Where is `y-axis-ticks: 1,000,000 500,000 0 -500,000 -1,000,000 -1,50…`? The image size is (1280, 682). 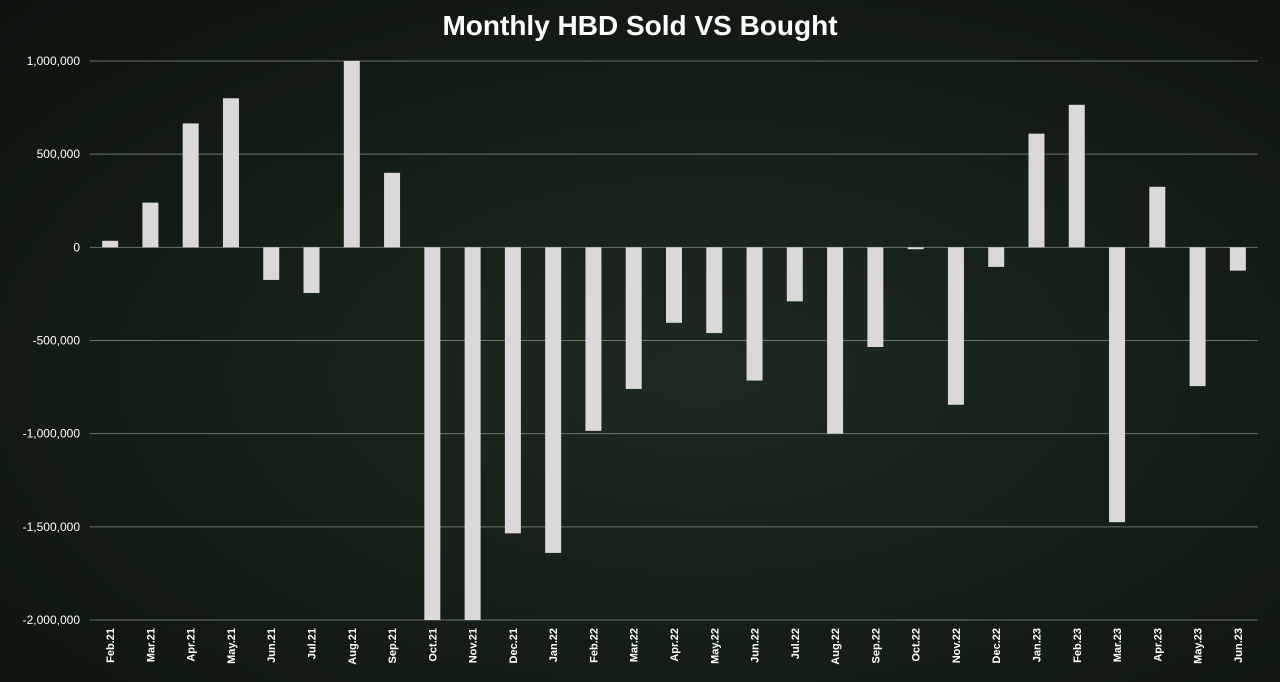 y-axis-ticks: 1,000,000 500,000 0 -500,000 -1,000,000 -1,50… is located at coordinates (52, 340).